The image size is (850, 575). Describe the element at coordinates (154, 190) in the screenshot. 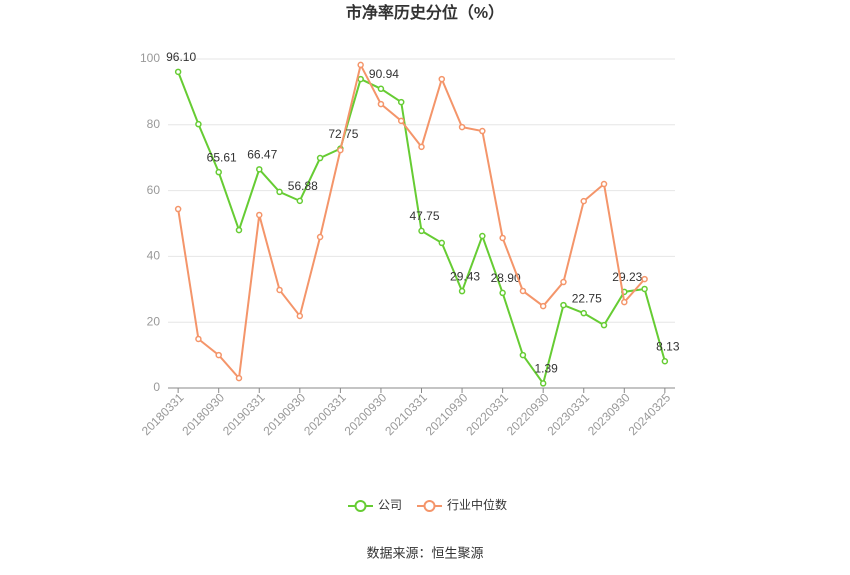

I see `y-tick-label: 60` at that location.